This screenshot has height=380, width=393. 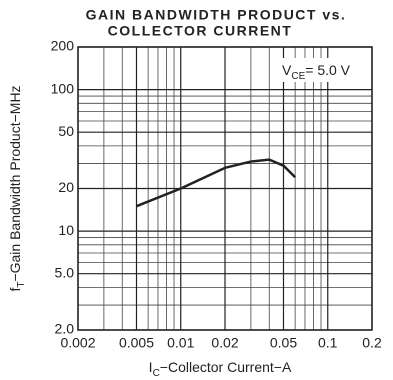 What do you see at coordinates (287, 70) in the screenshot?
I see `annotation-main: V` at bounding box center [287, 70].